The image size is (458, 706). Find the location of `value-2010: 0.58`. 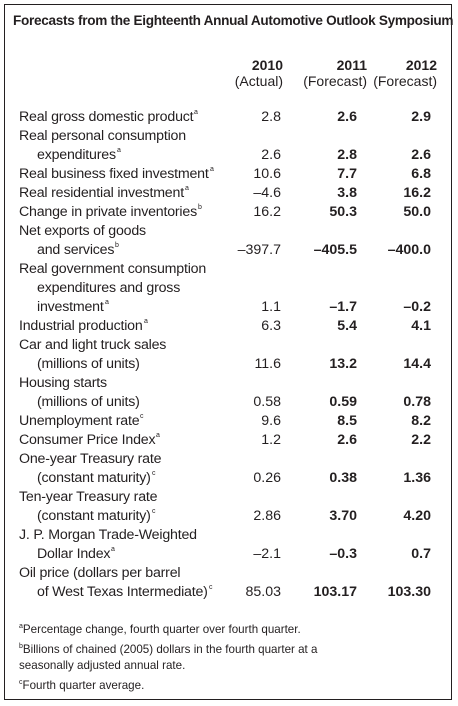

value-2010: 0.58 is located at coordinates (267, 402).